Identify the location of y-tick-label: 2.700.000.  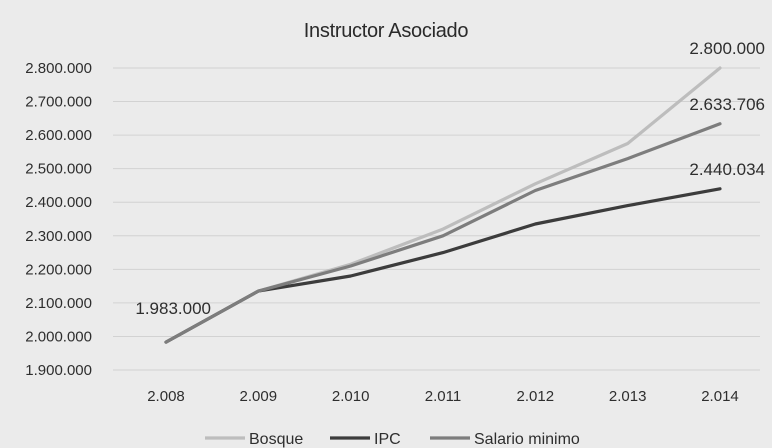
(58, 102).